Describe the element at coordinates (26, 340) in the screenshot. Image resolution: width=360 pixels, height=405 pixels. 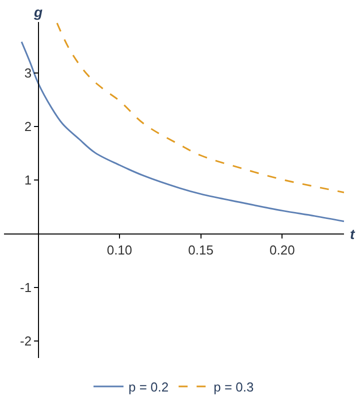
I see `y-tick-label: -2` at that location.